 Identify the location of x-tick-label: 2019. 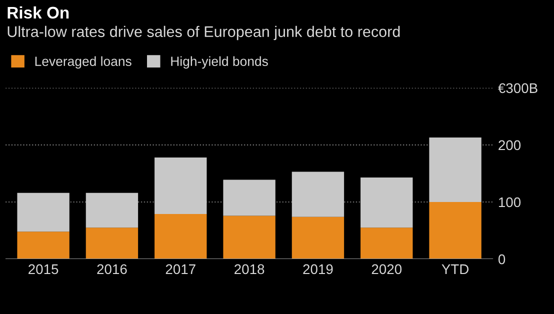
(318, 269).